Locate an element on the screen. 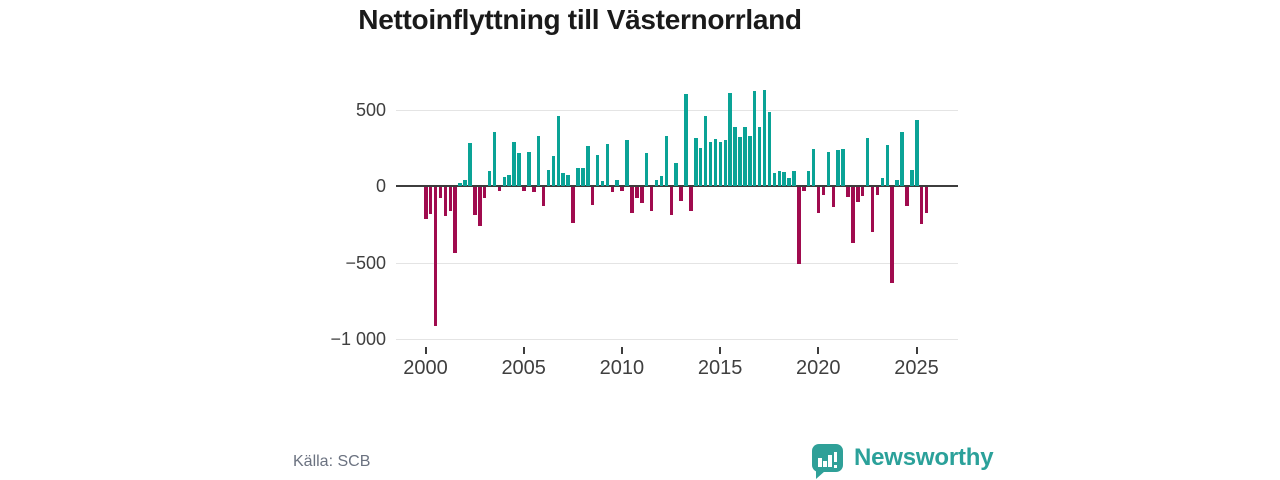  newsworthy-logo: Newsworthy is located at coordinates (902, 460).